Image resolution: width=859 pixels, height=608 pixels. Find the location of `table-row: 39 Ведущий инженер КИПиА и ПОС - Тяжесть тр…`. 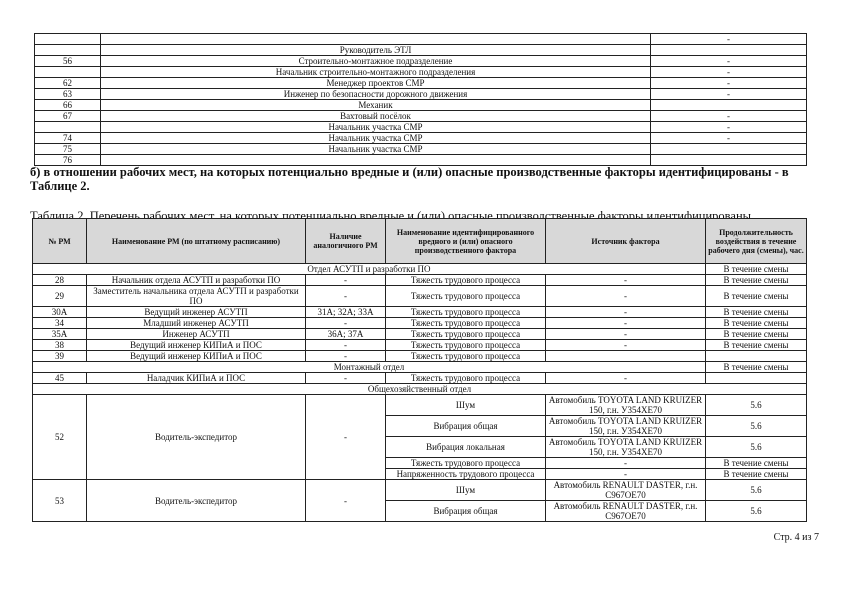

table-row: 39 Ведущий инженер КИПиА и ПОС - Тяжесть тр… is located at coordinates (419, 356).